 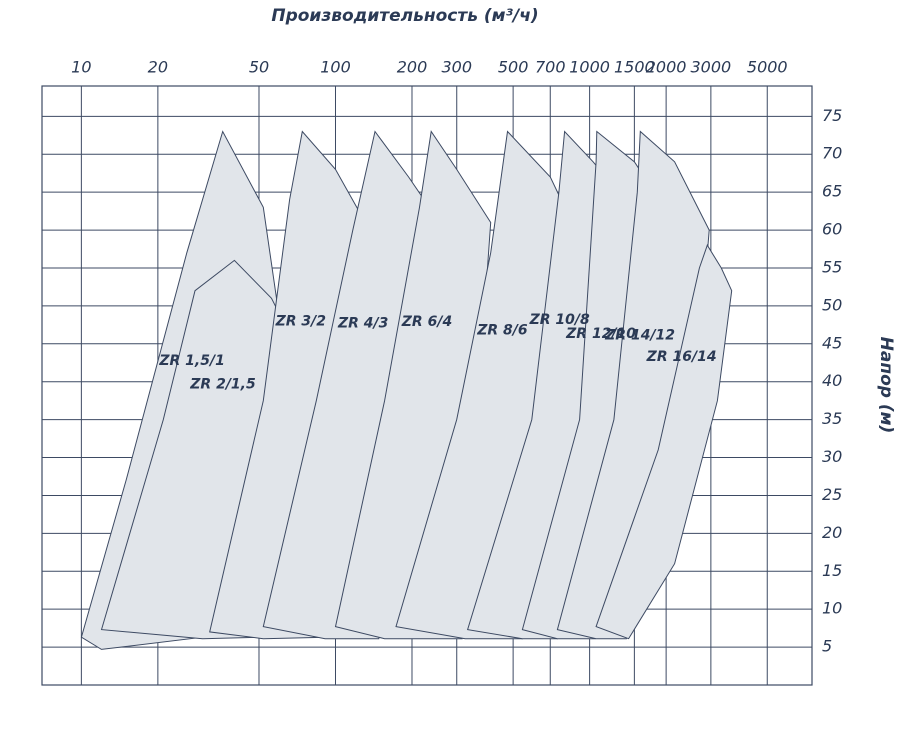 I want to click on x-tick-label: 200, so click(x=412, y=67).